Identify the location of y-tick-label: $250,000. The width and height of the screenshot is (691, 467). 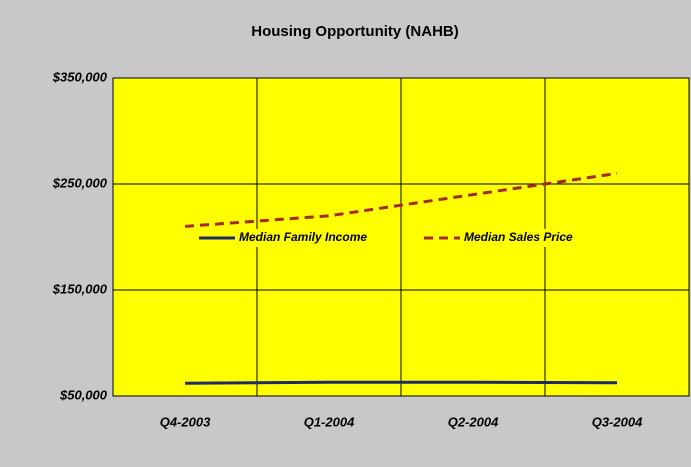
(80, 182).